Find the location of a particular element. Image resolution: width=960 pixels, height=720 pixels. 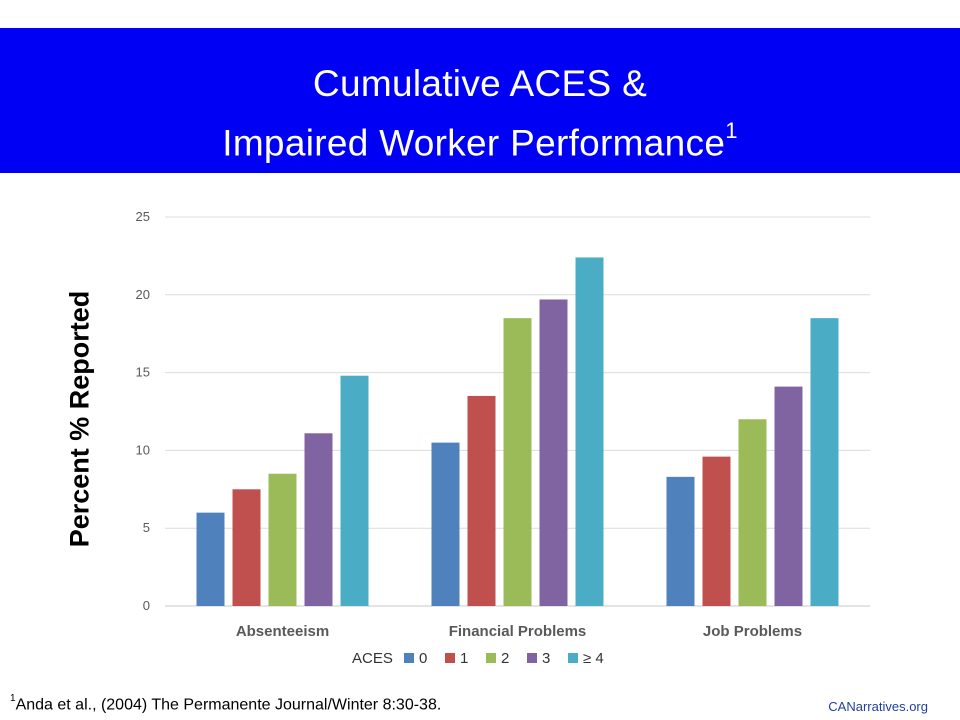

title-line-2-text: Impaired Worker Performance is located at coordinates (474, 143).